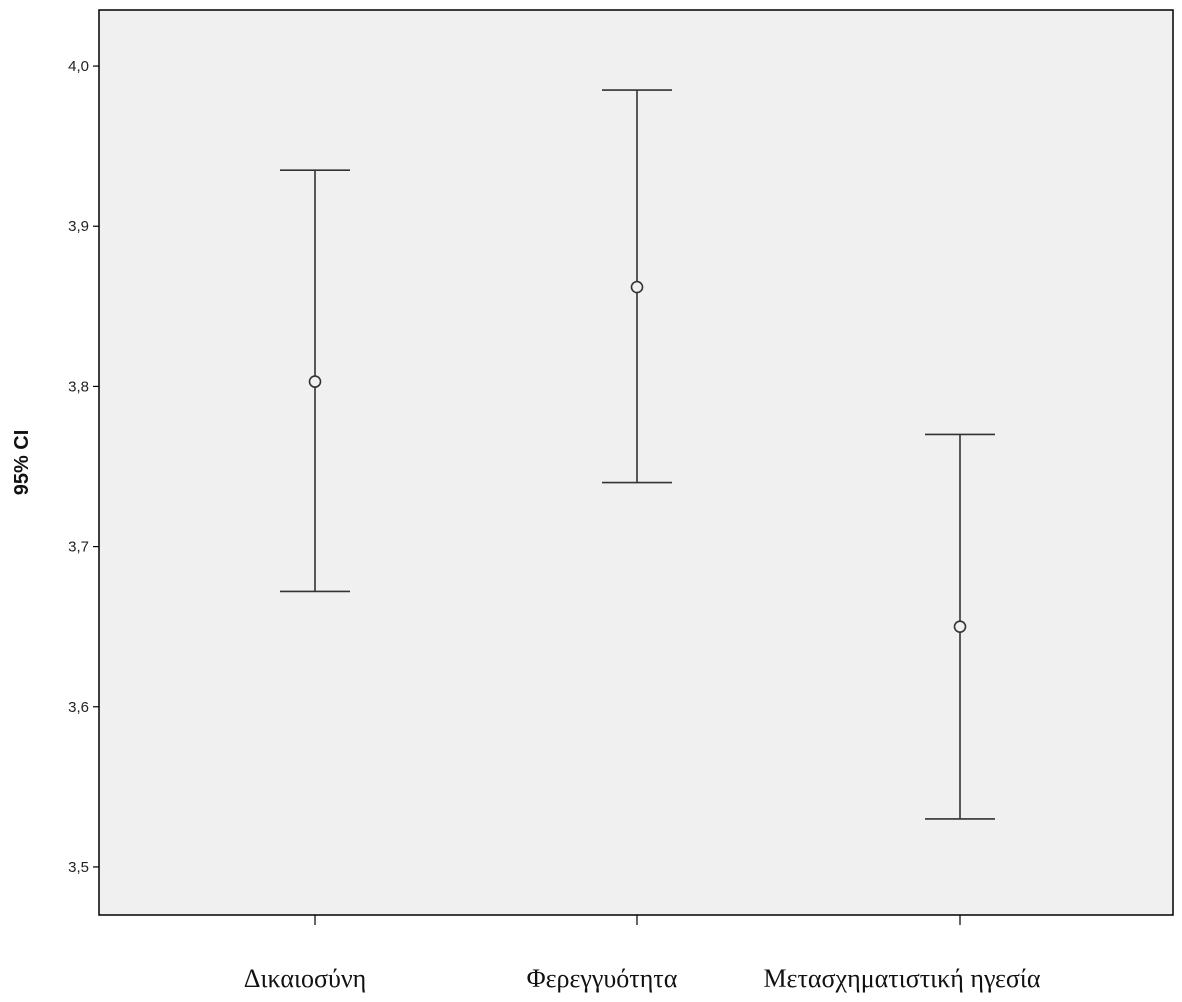 The height and width of the screenshot is (1002, 1182). I want to click on x-axis-ticks, so click(637, 920).